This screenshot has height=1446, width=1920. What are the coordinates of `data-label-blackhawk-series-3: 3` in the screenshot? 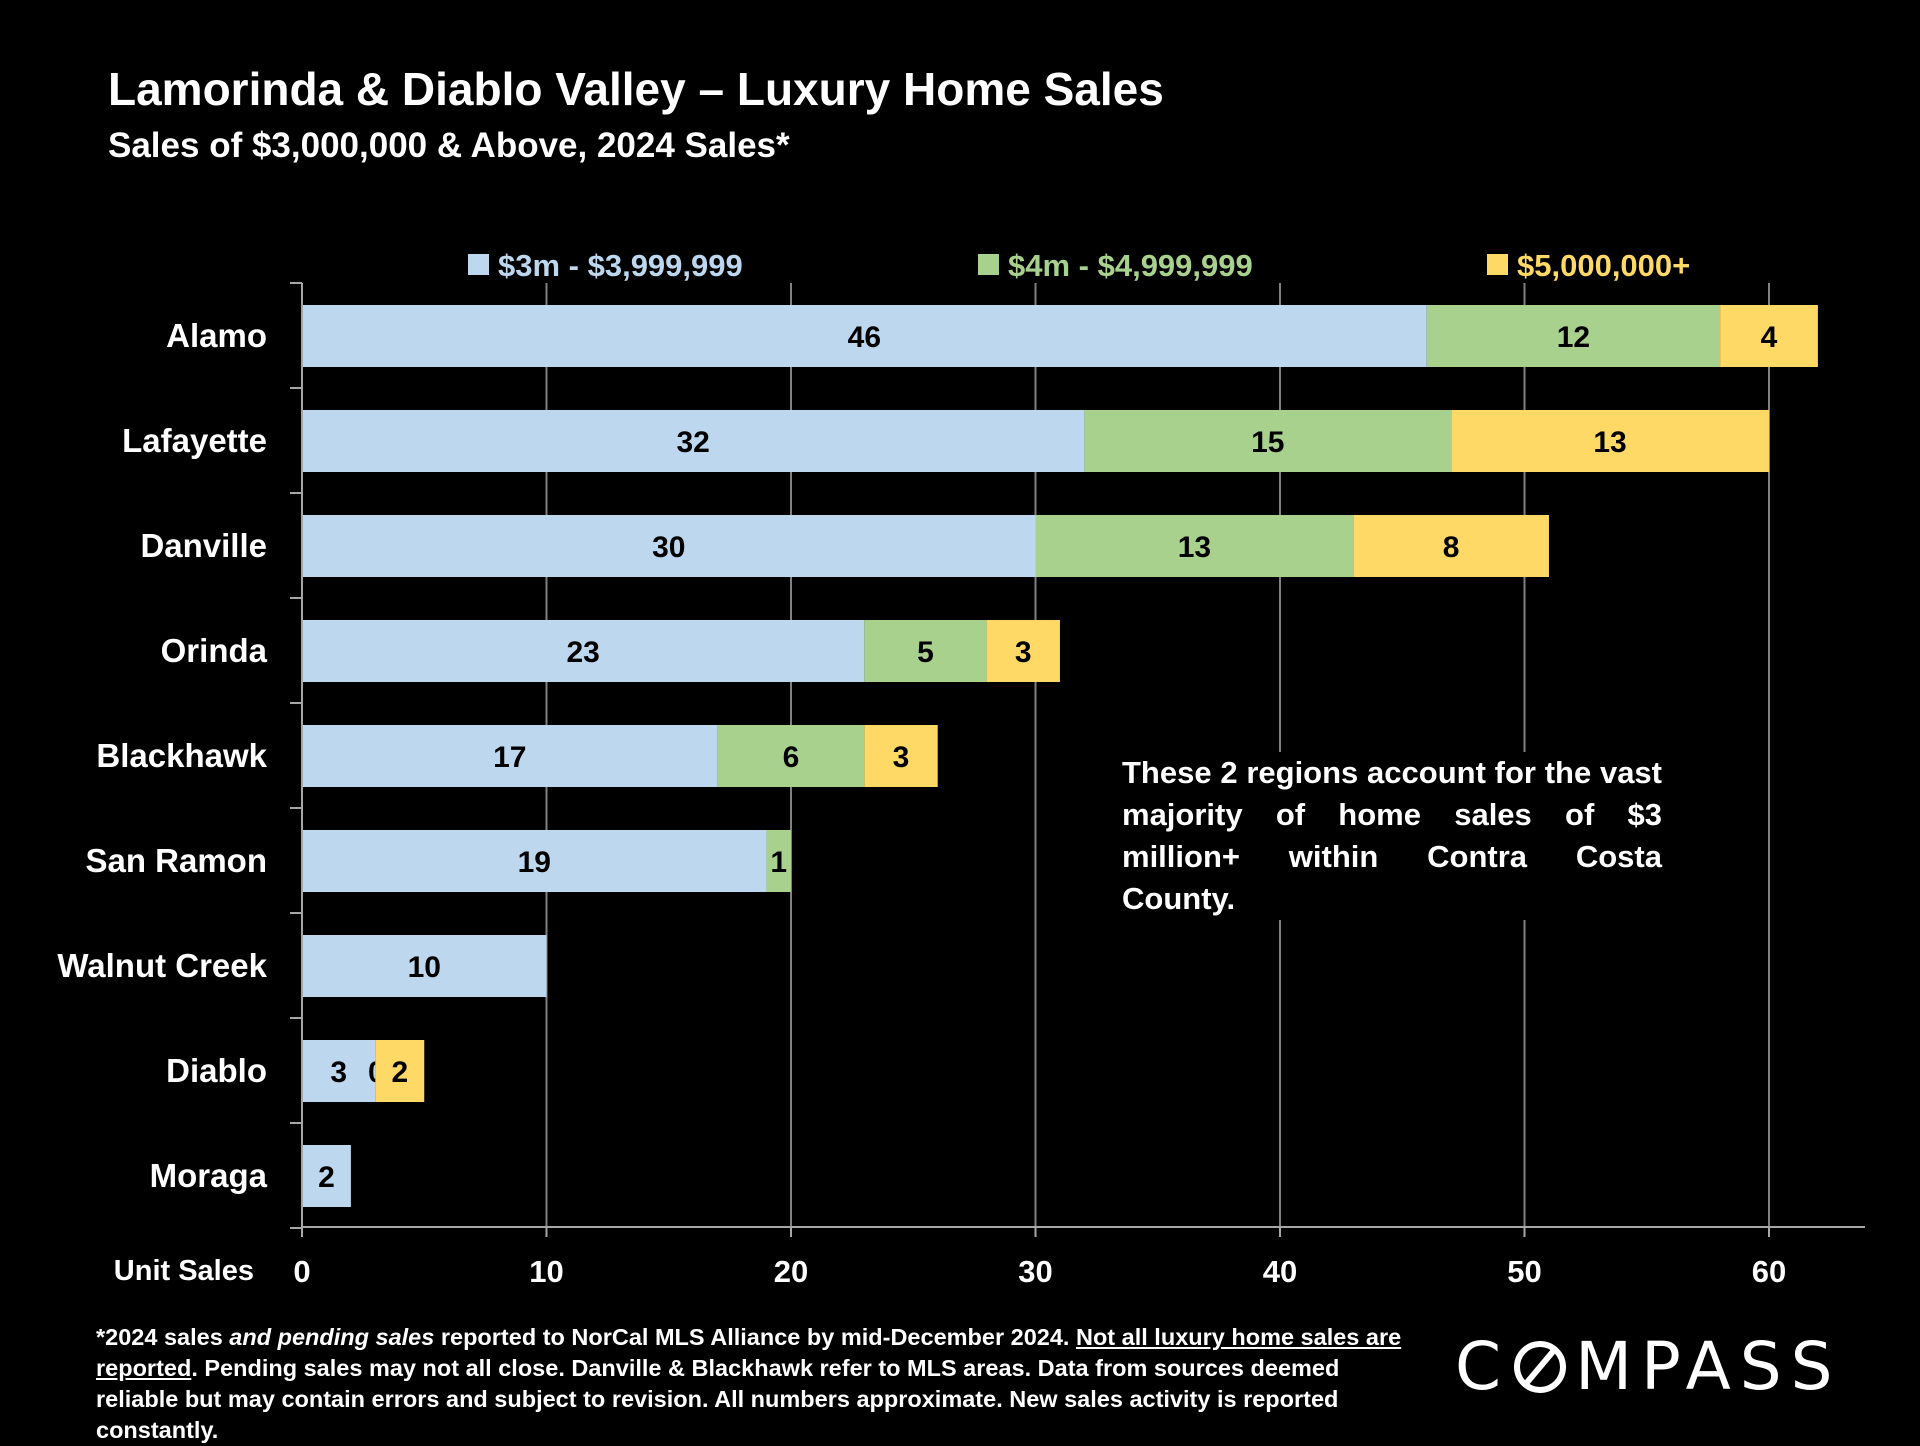 It's located at (901, 757).